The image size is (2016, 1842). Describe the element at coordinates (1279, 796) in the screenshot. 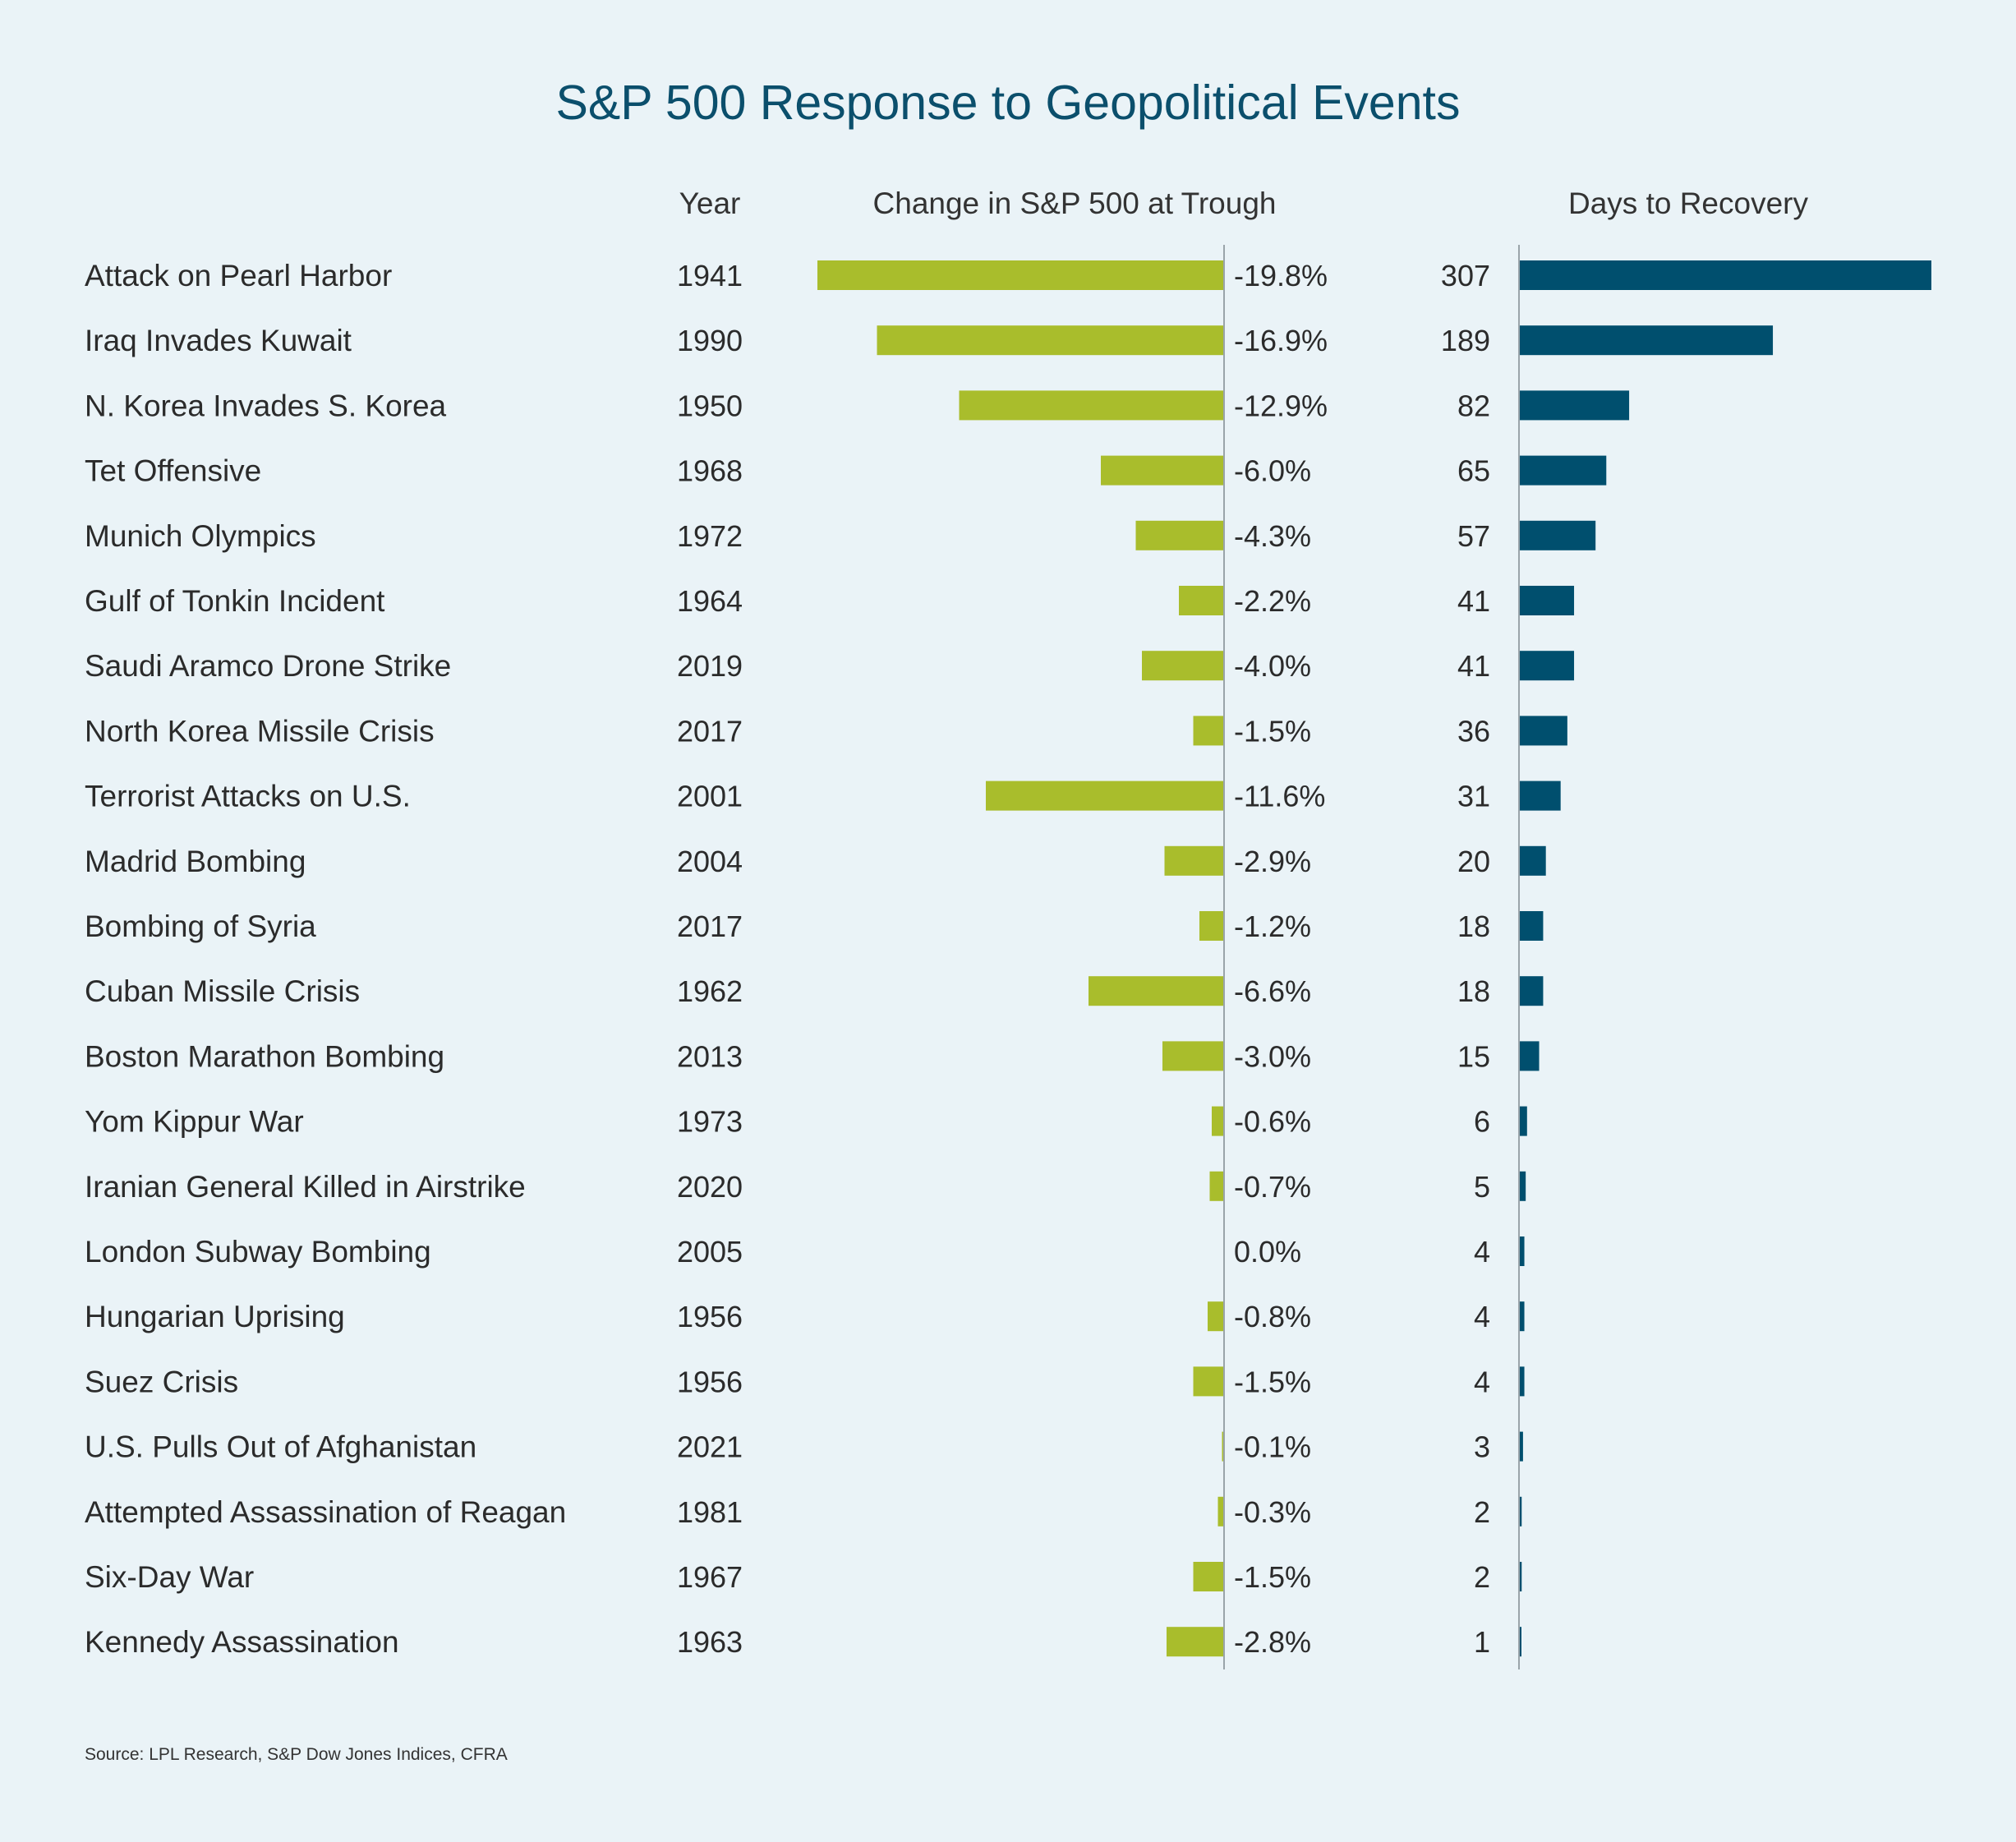

I see `change-value-label: -11.6%` at that location.